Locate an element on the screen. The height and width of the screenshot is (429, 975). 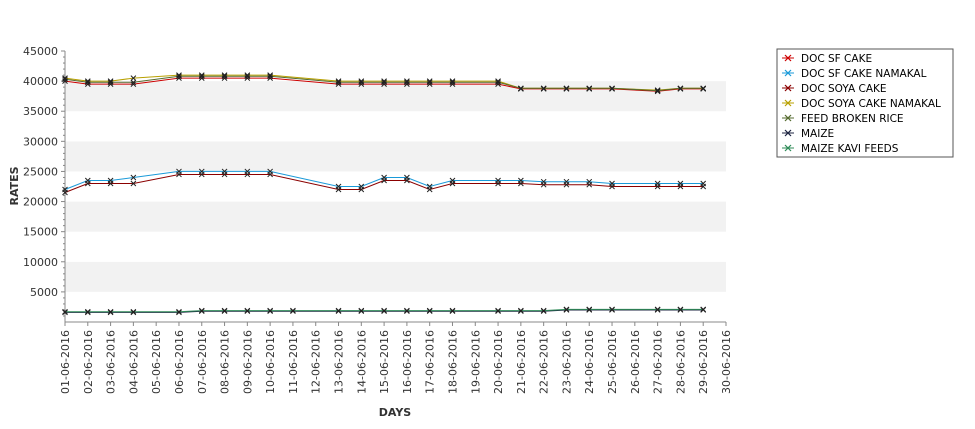
y-axis-title: RATES is located at coordinates (14, 185).